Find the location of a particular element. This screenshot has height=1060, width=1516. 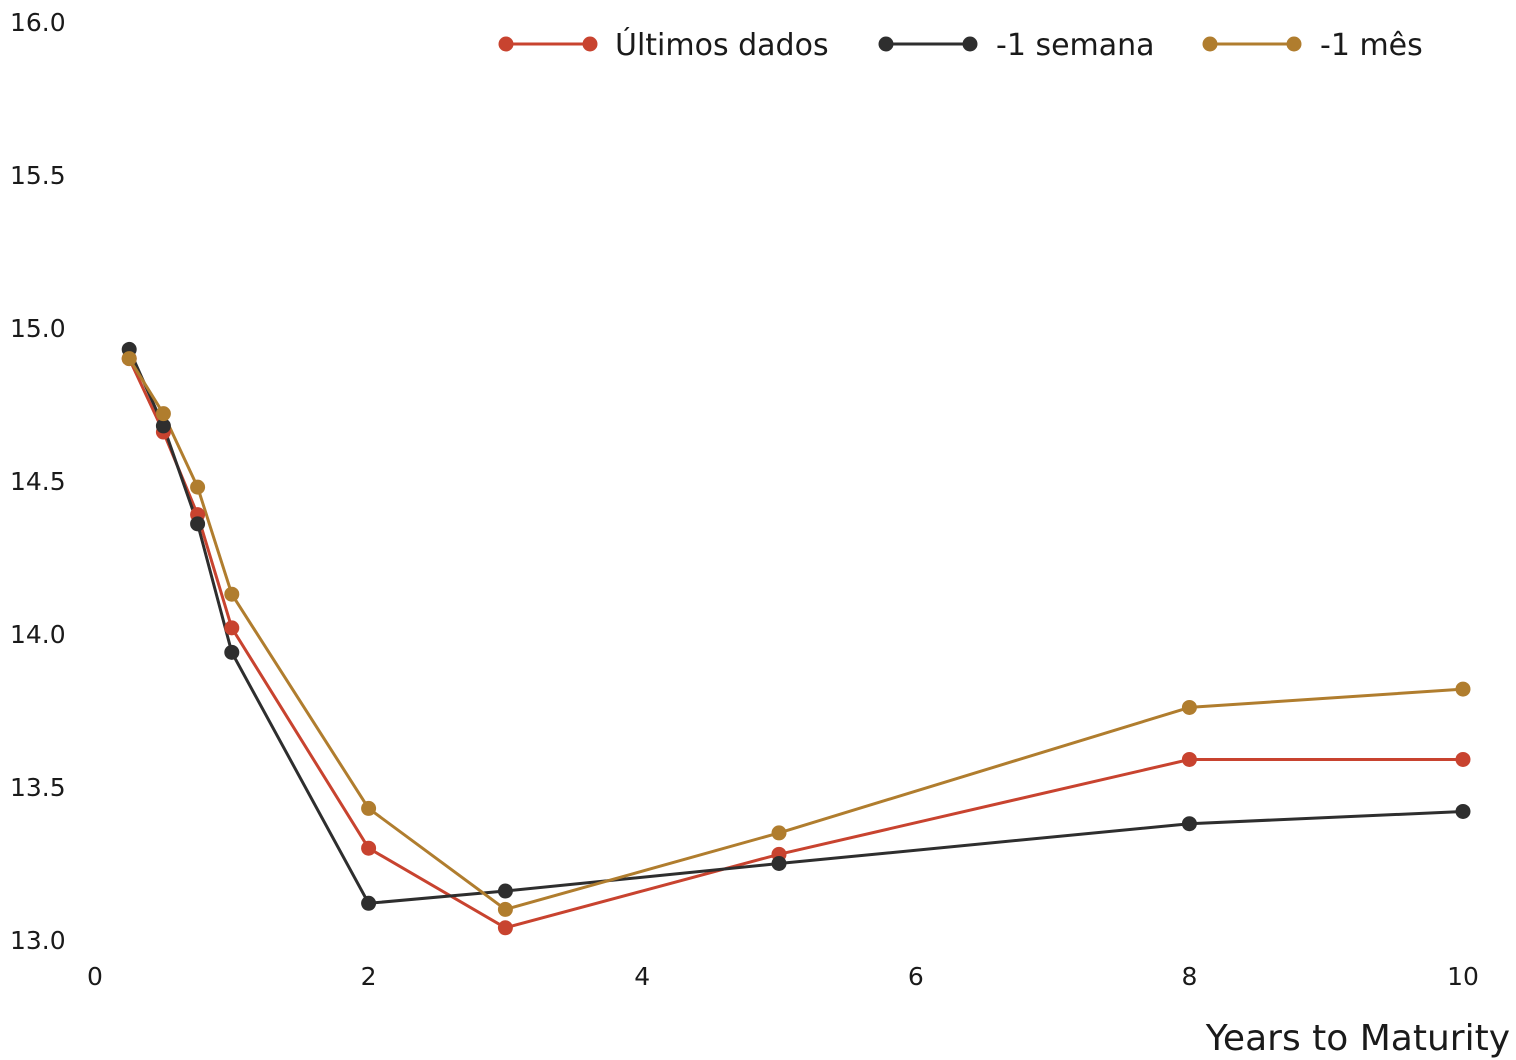

y-tick-label: 15.0 is located at coordinates (38, 328).